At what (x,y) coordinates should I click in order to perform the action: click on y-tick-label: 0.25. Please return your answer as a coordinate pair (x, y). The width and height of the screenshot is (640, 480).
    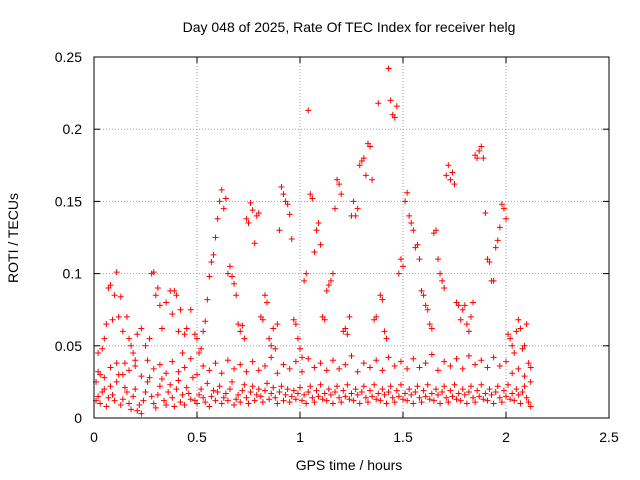
    Looking at the image, I should click on (68, 57).